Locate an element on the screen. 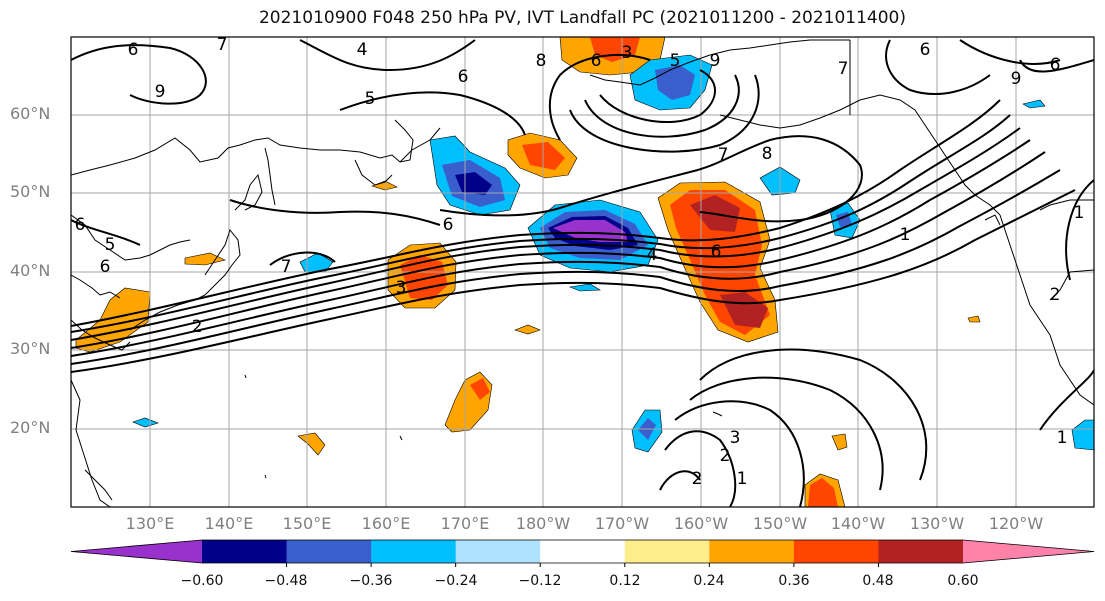 The height and width of the screenshot is (601, 1105). lat-label: 40°N is located at coordinates (30, 270).